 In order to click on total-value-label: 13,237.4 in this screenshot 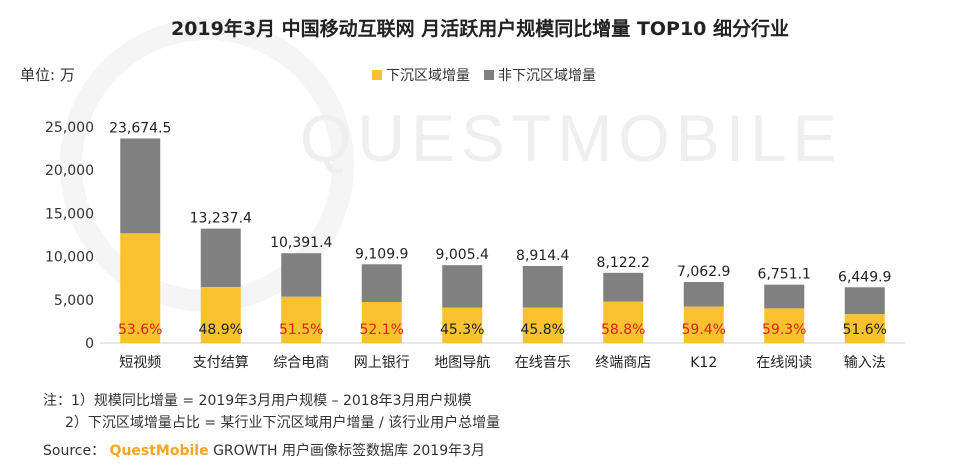, I will do `click(221, 219)`.